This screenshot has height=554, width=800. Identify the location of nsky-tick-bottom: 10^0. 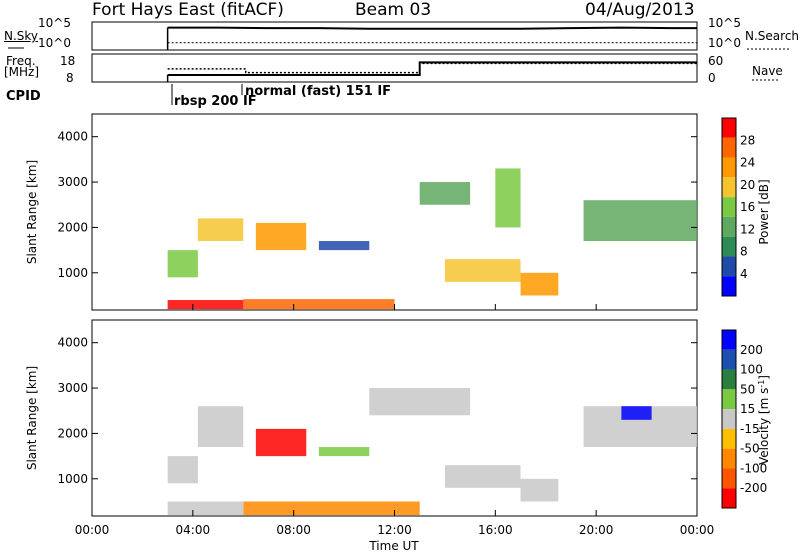
(54, 43).